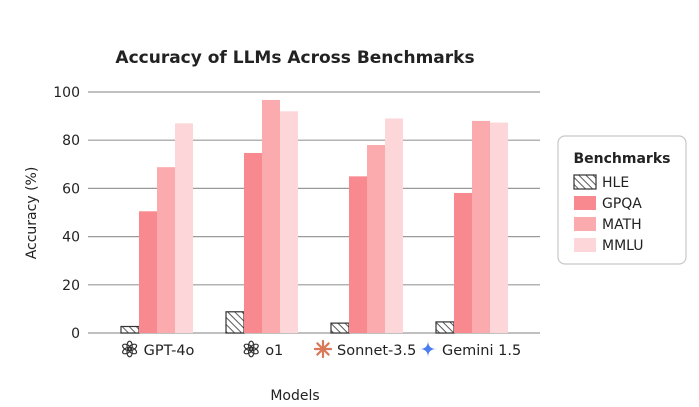 Image resolution: width=699 pixels, height=407 pixels. I want to click on x-axis: GPT-4o o1 Sonnet-3.5 Gemini 1.5, so click(321, 349).